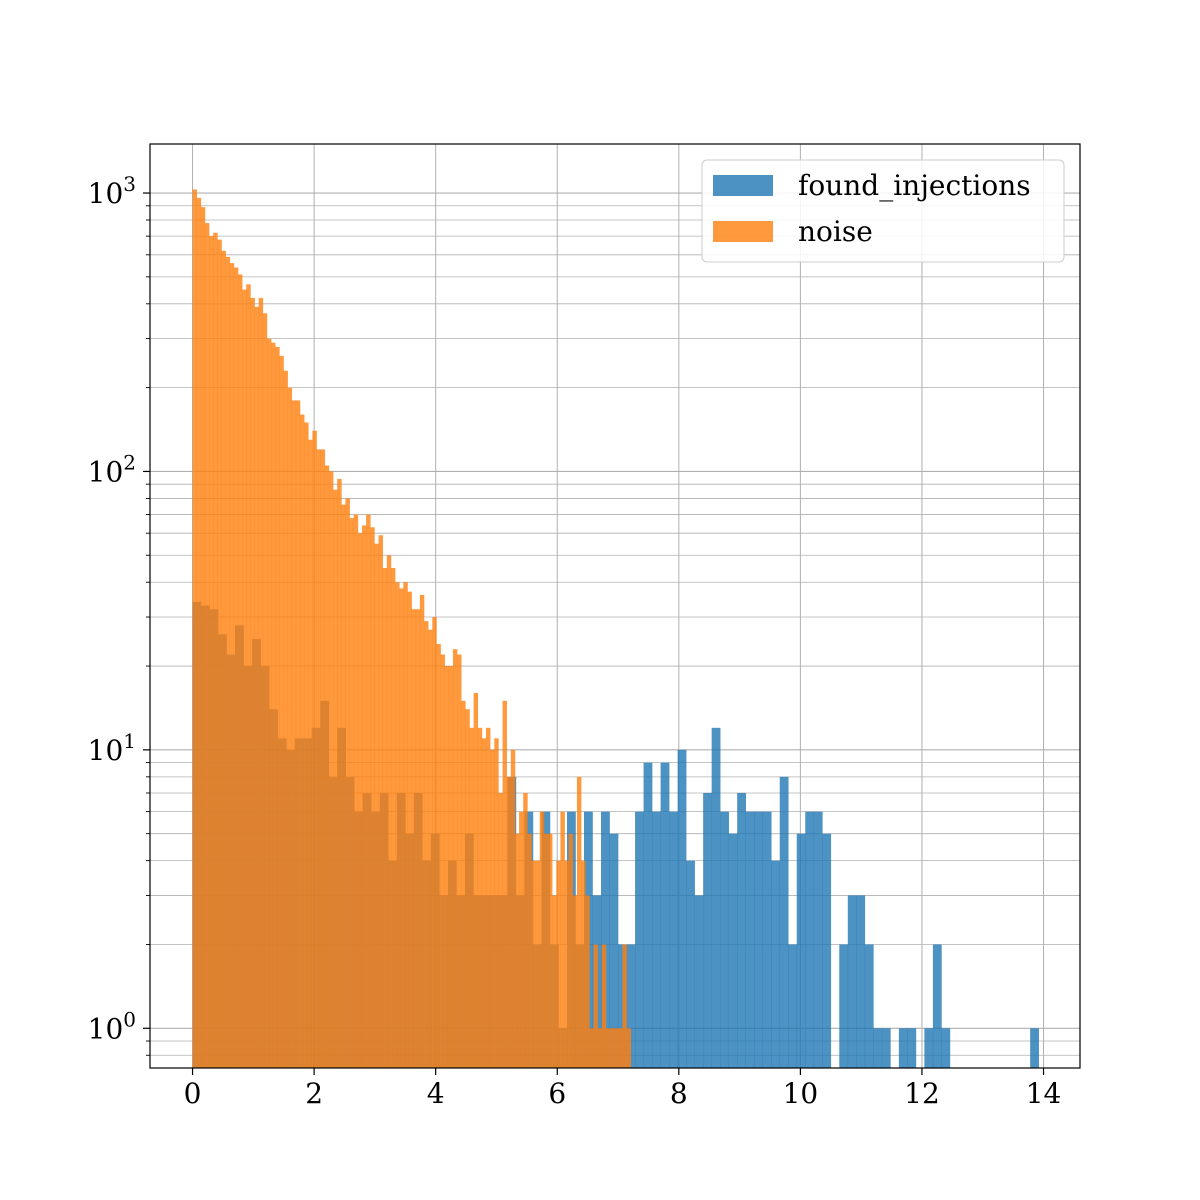  What do you see at coordinates (679, 1093) in the screenshot?
I see `x-tick-label: 8` at bounding box center [679, 1093].